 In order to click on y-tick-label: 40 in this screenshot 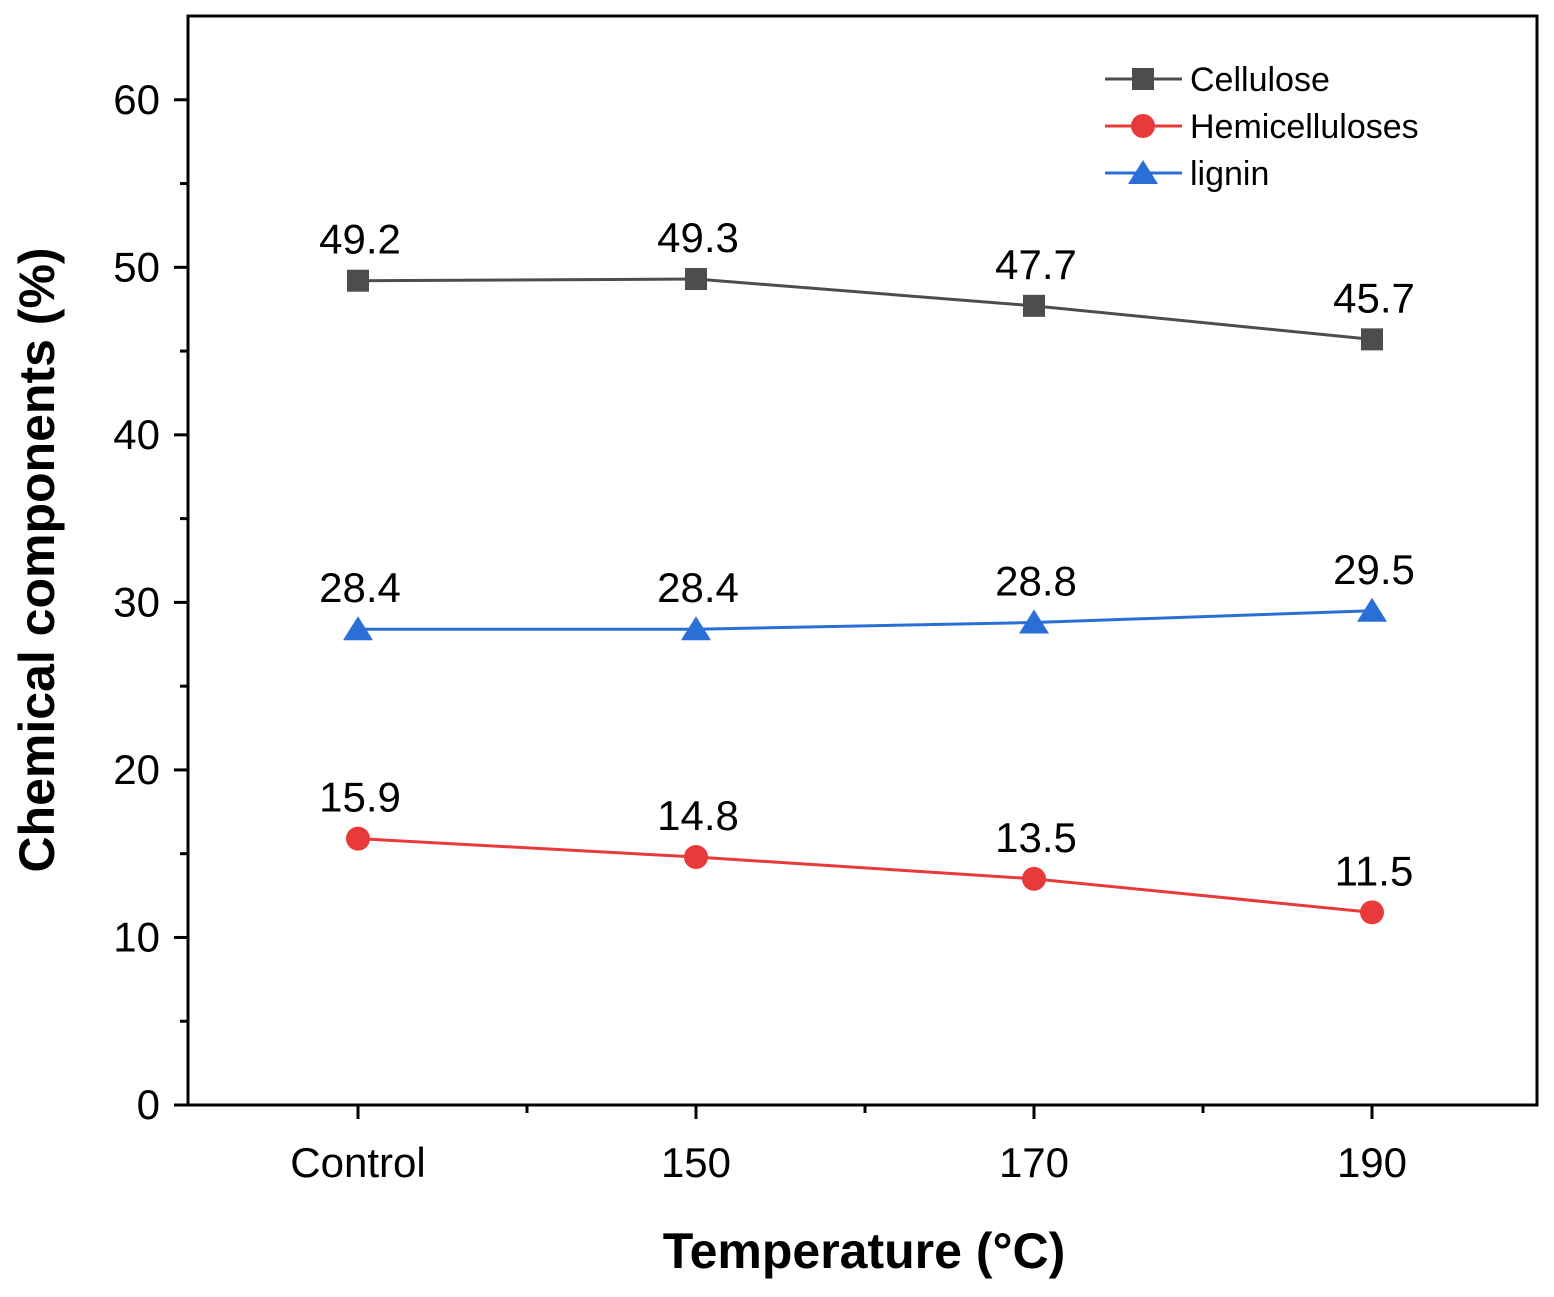, I will do `click(136, 434)`.